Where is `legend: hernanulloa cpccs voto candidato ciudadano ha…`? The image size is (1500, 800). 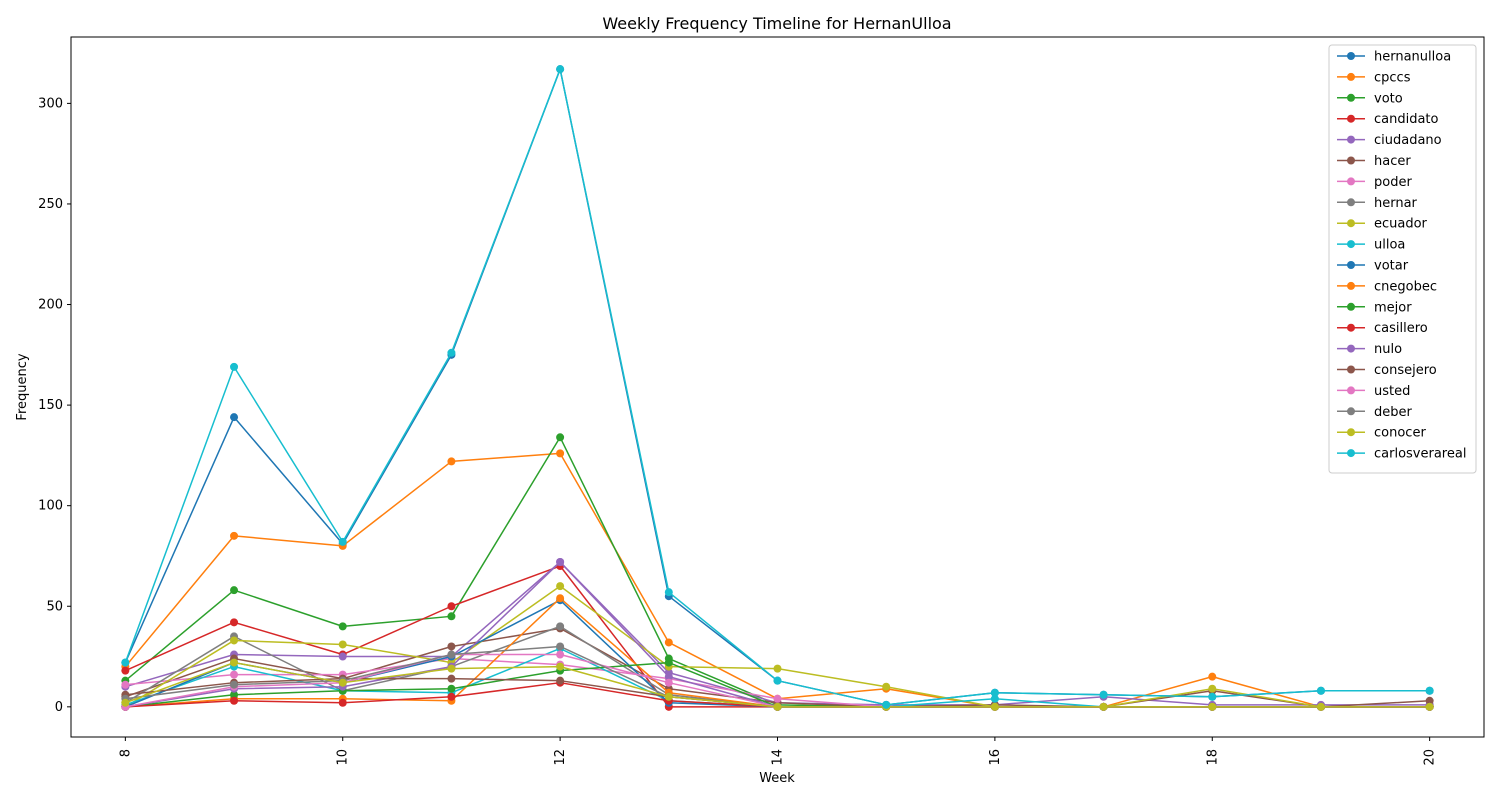
legend: hernanulloa cpccs voto candidato ciudadano ha… is located at coordinates (1402, 259).